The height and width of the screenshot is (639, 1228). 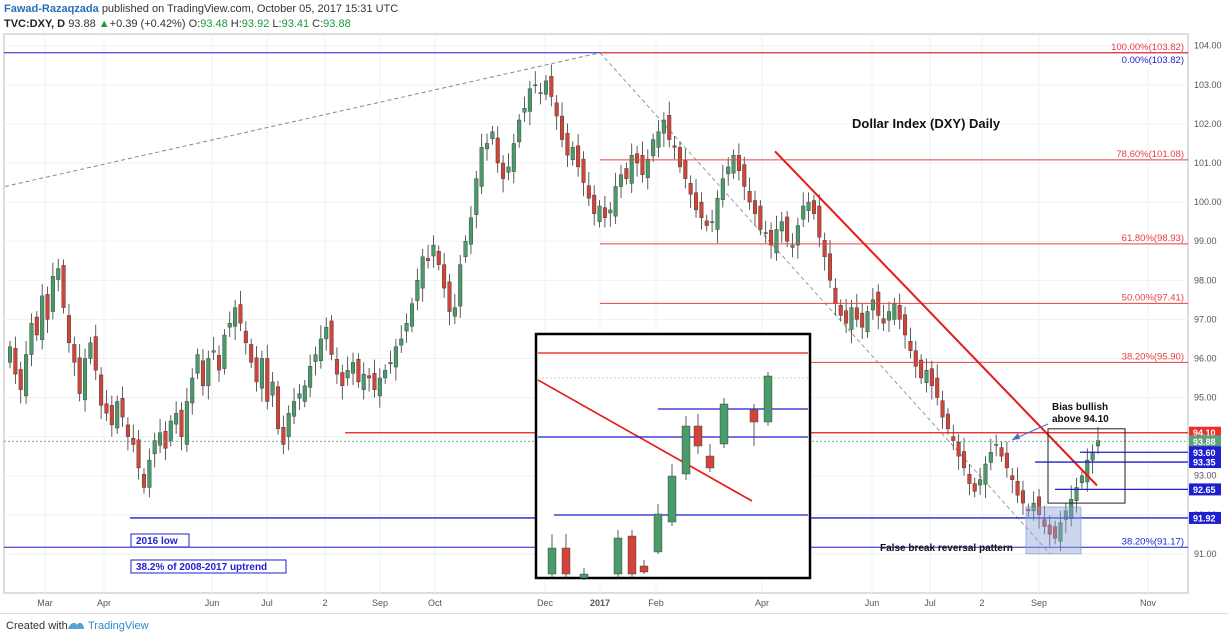 I want to click on false-break-highlight, so click(x=1053, y=530).